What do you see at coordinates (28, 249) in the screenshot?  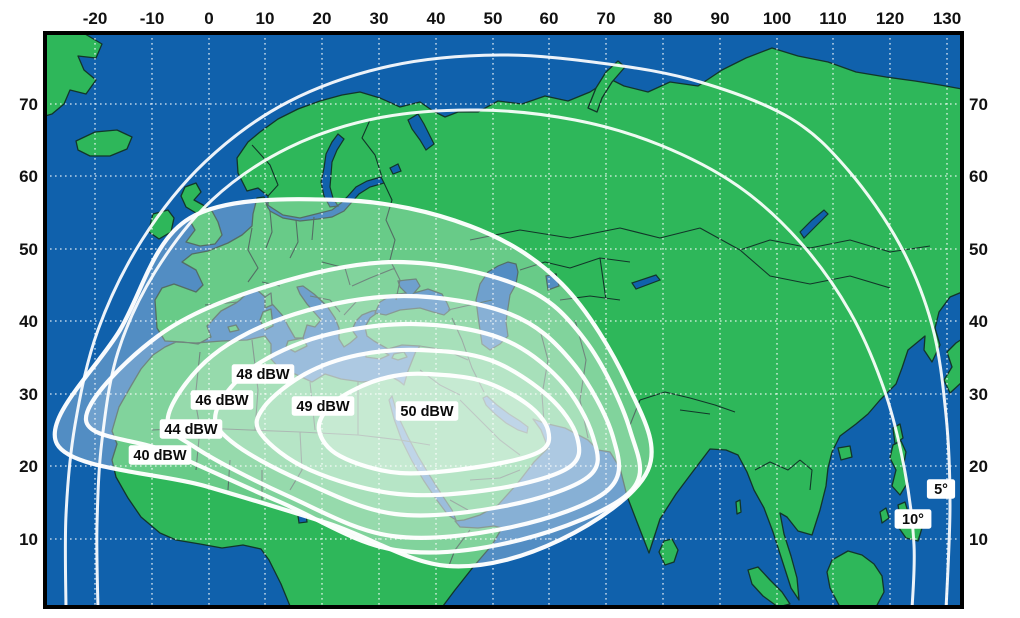 I see `left-axis-tick-label: 50` at bounding box center [28, 249].